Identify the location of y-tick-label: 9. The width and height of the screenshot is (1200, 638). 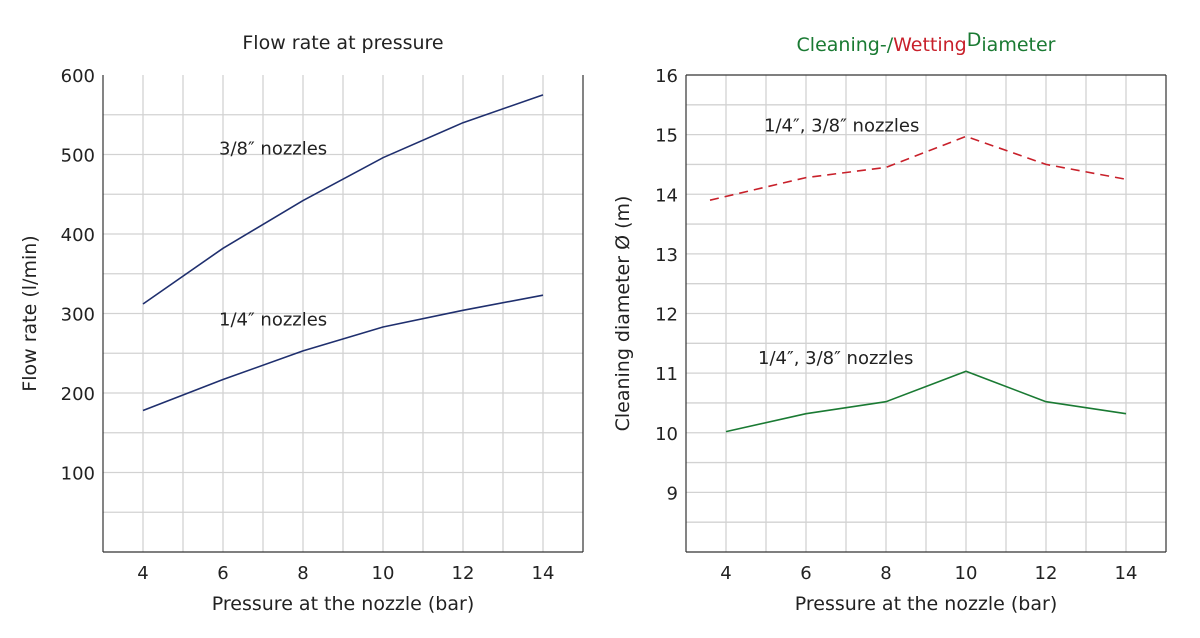
(672, 493).